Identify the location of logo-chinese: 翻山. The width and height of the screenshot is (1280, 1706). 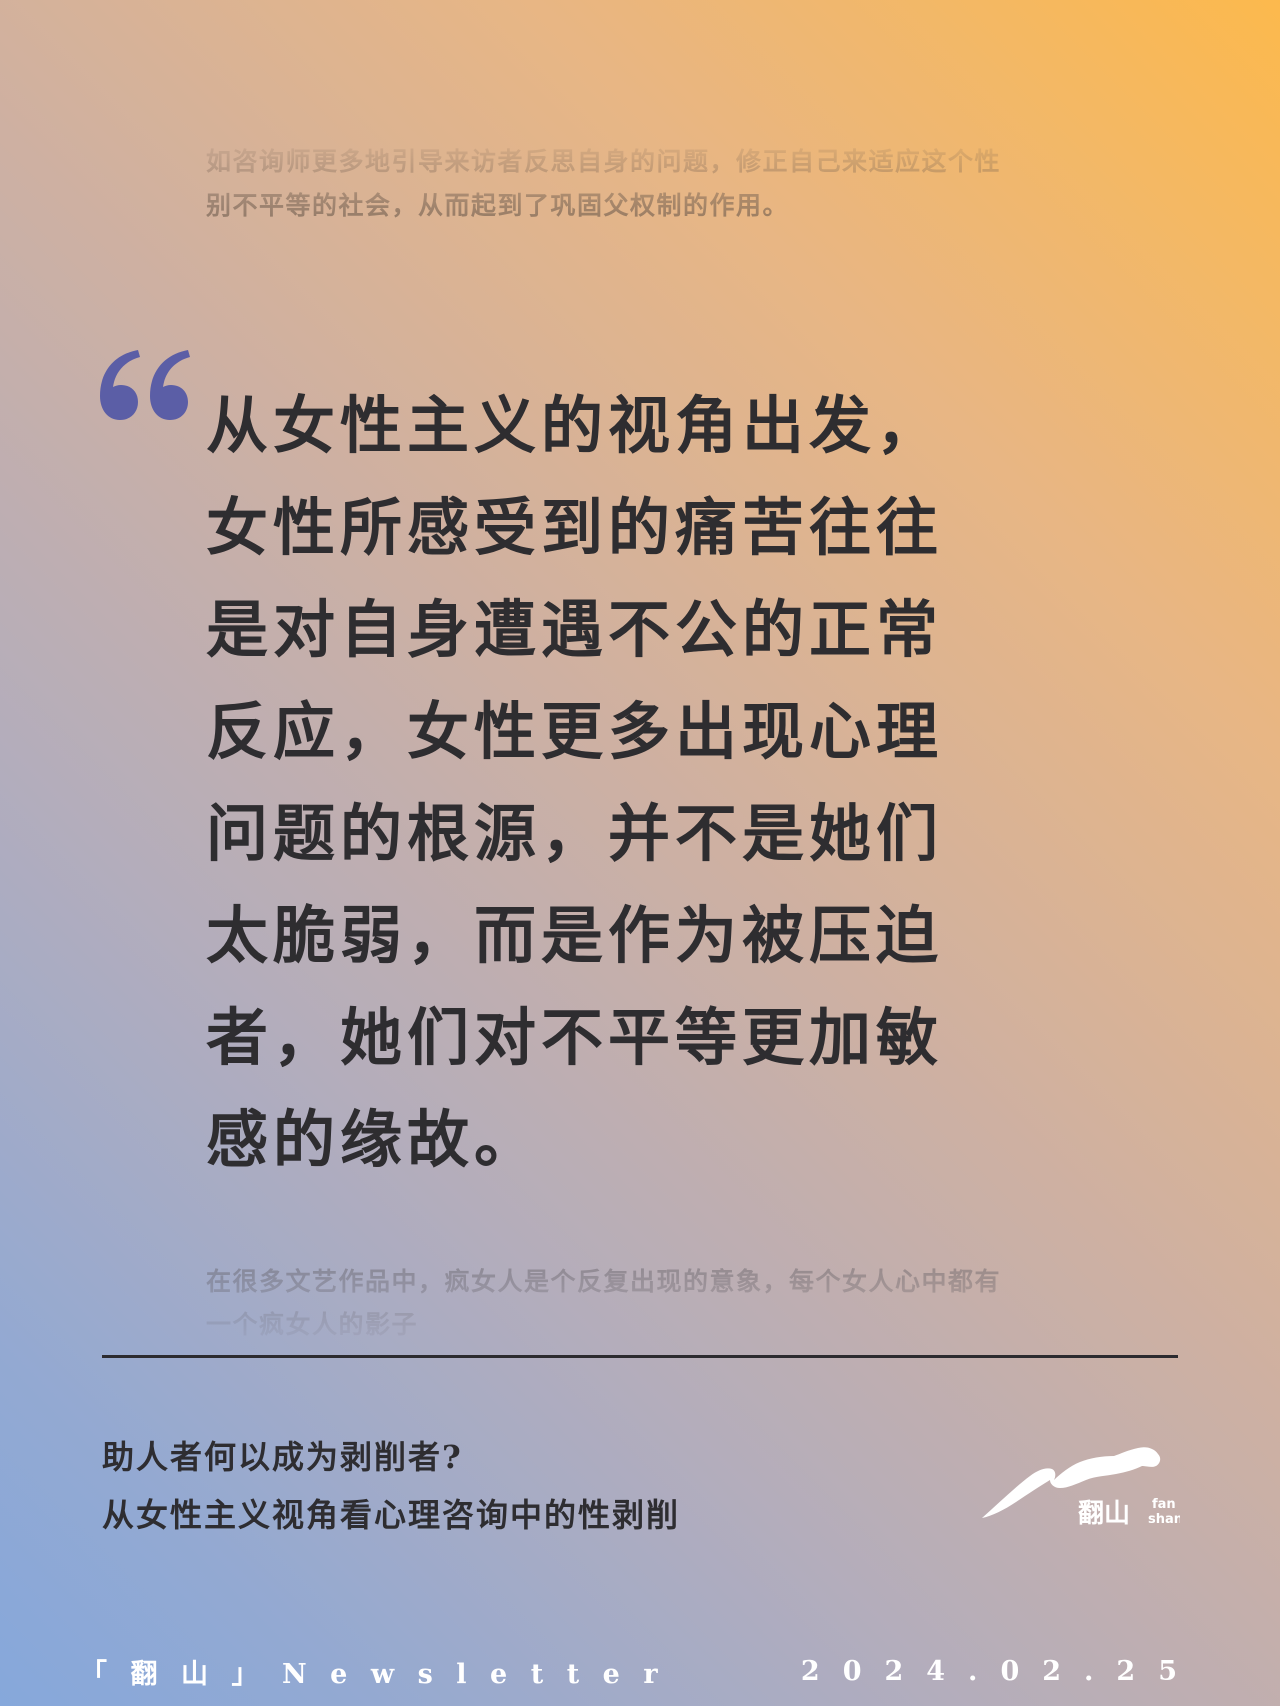
(1104, 1513).